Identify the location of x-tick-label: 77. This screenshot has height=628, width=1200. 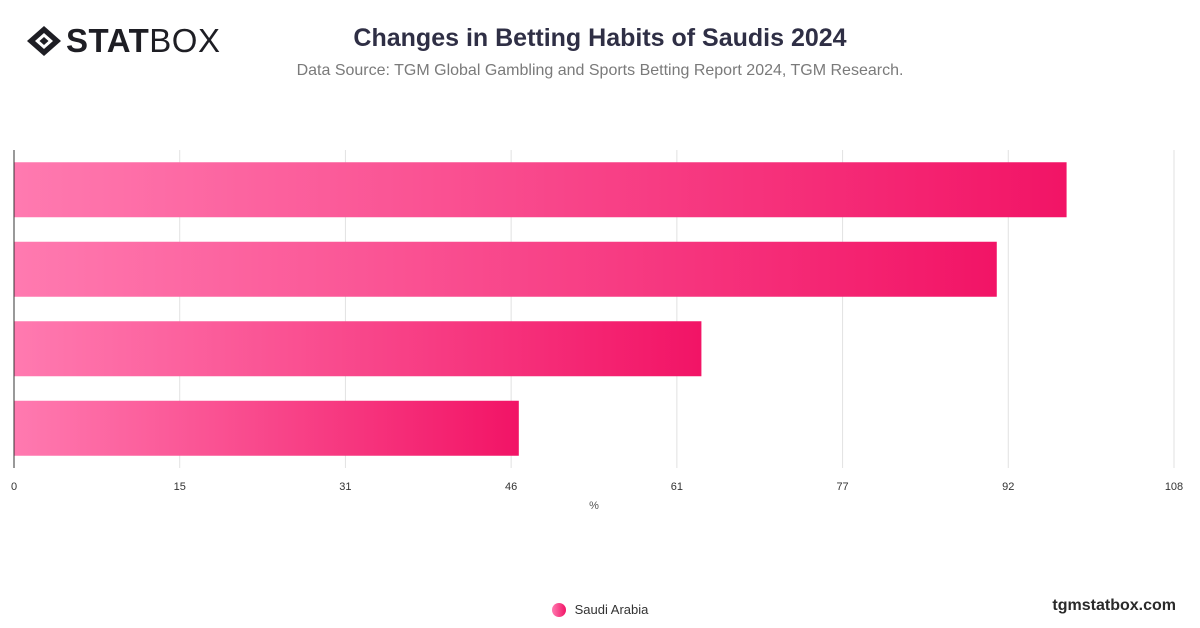
(842, 487).